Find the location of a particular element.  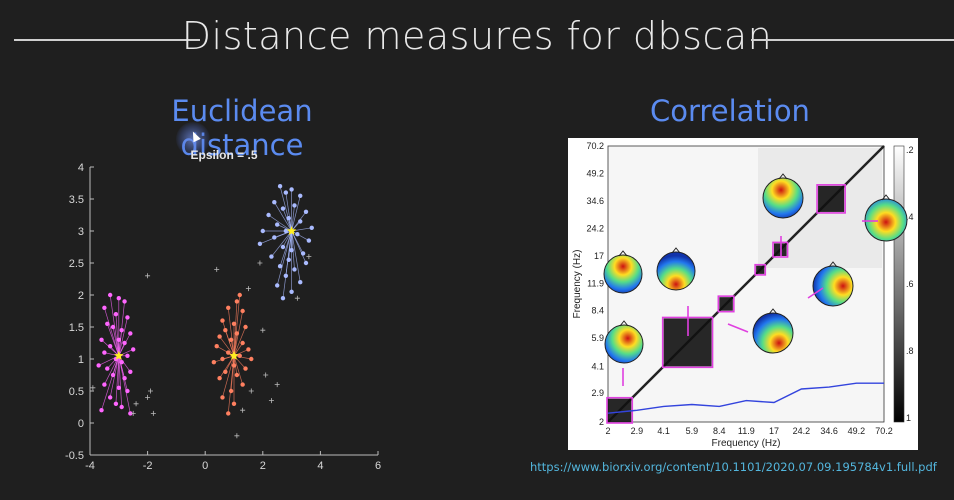

title-rule-left is located at coordinates (107, 40).